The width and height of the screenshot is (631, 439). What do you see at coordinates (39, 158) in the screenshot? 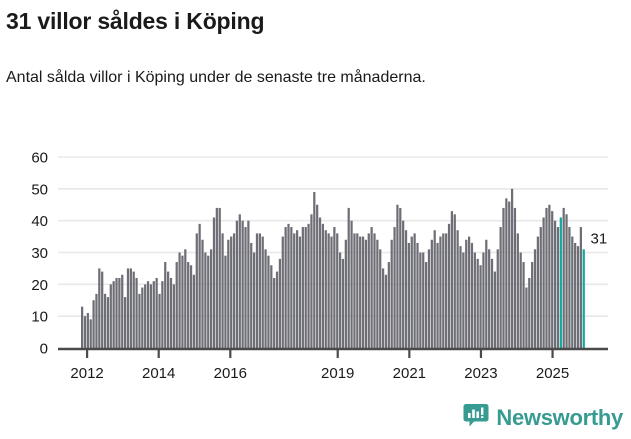
I see `y-tick-label: 60` at bounding box center [39, 158].